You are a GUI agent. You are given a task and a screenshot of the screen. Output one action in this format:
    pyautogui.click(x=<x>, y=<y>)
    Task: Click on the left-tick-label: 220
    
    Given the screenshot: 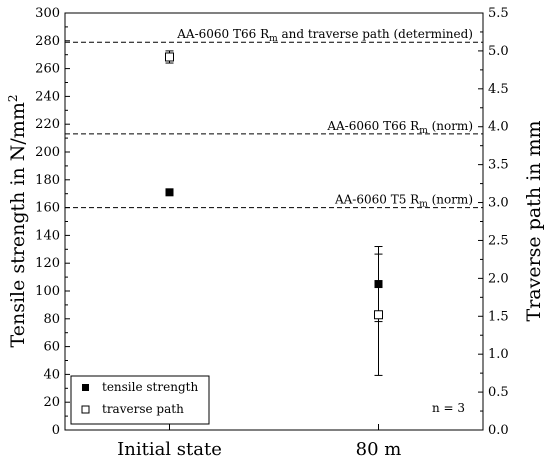 What is the action you would take?
    pyautogui.click(x=47, y=124)
    